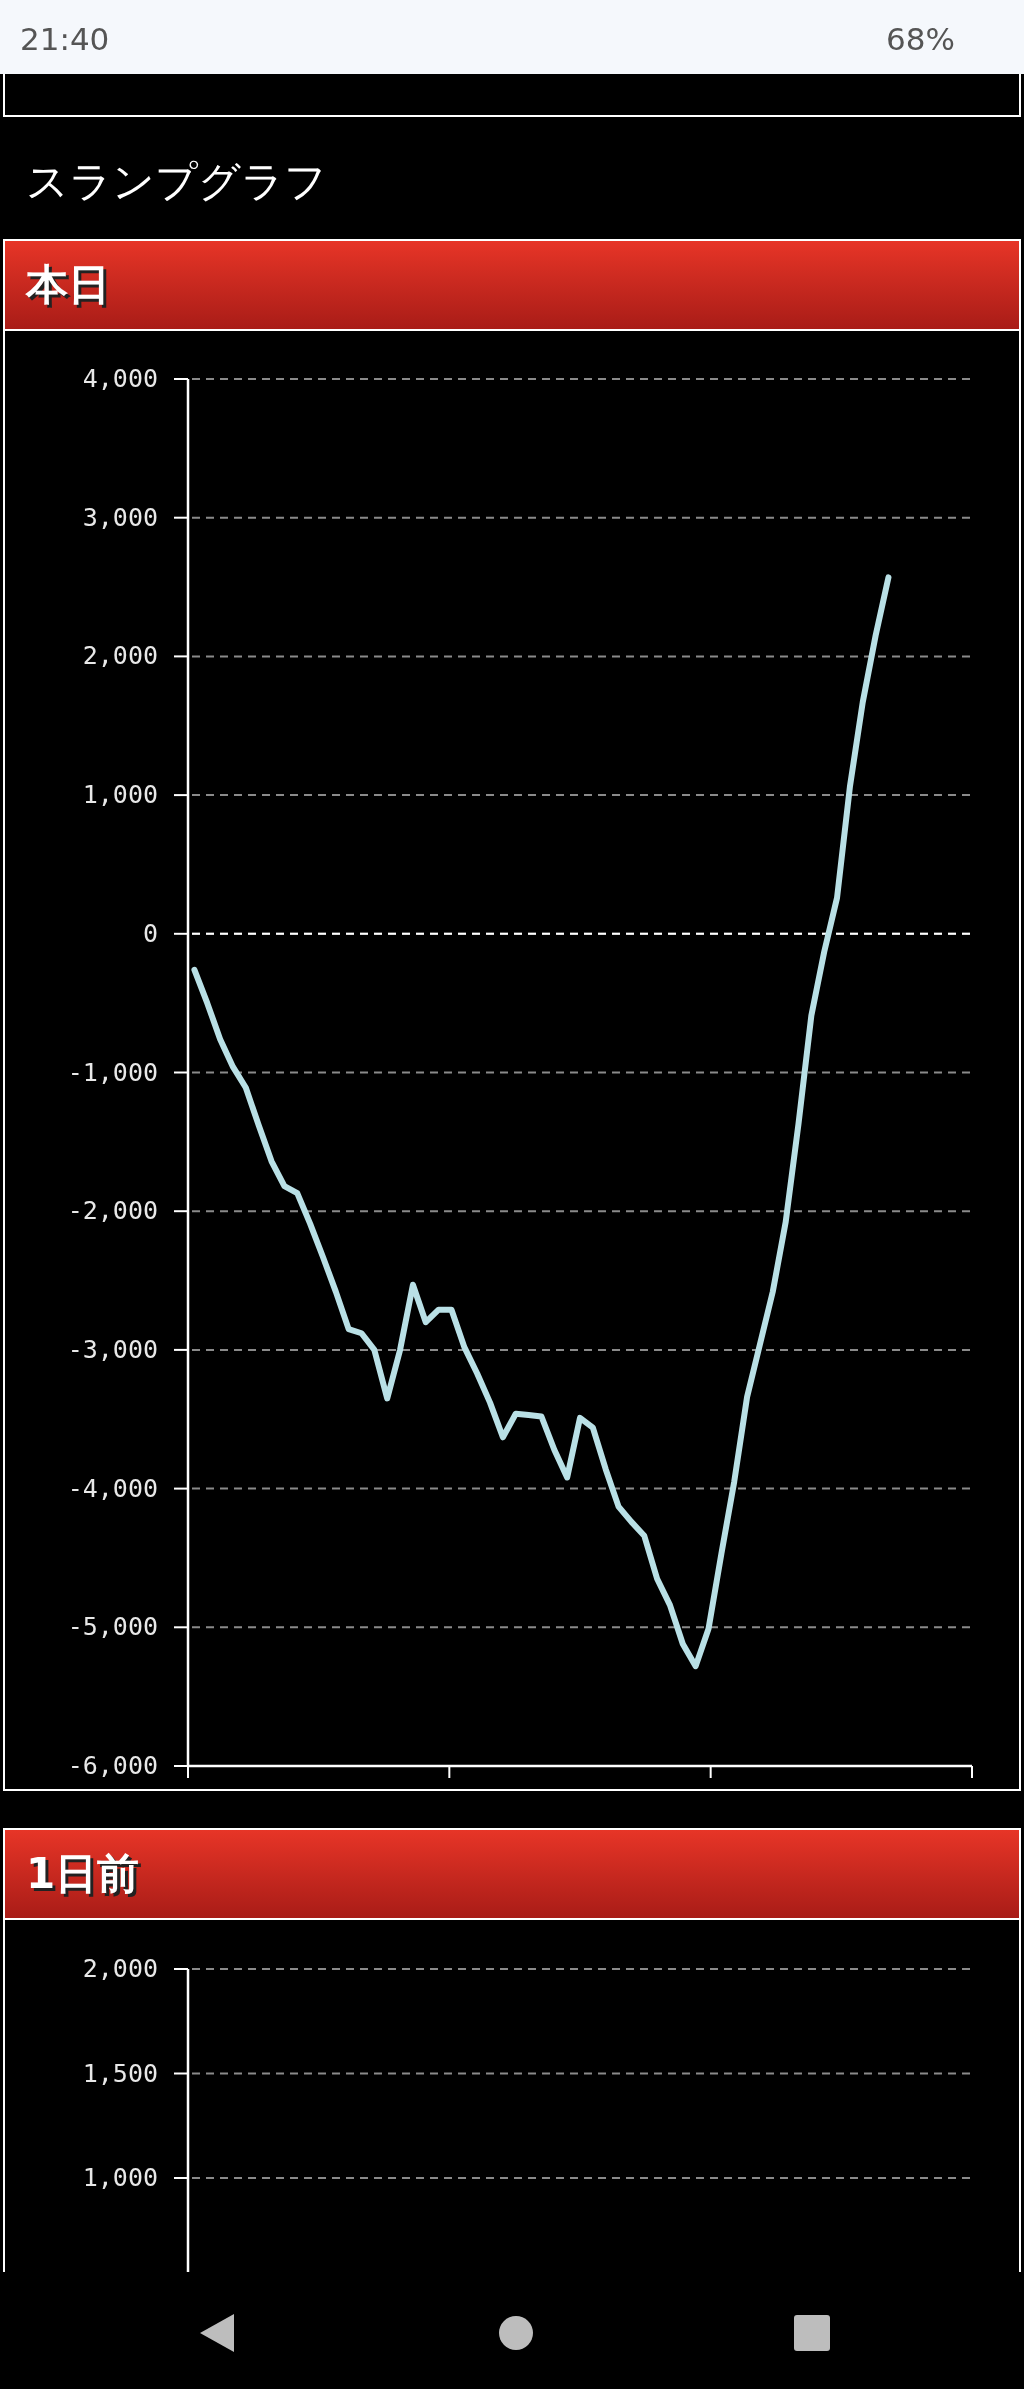 The height and width of the screenshot is (2389, 1024). Describe the element at coordinates (86, 1876) in the screenshot. I see `text: 1日前` at that location.